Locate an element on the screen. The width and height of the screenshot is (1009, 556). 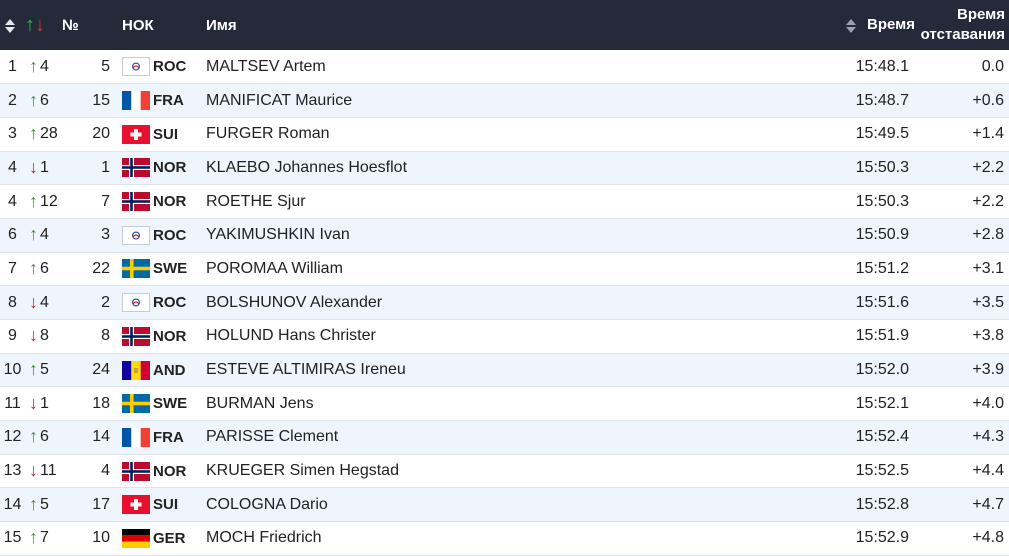
movement-value: 28 is located at coordinates (49, 134).